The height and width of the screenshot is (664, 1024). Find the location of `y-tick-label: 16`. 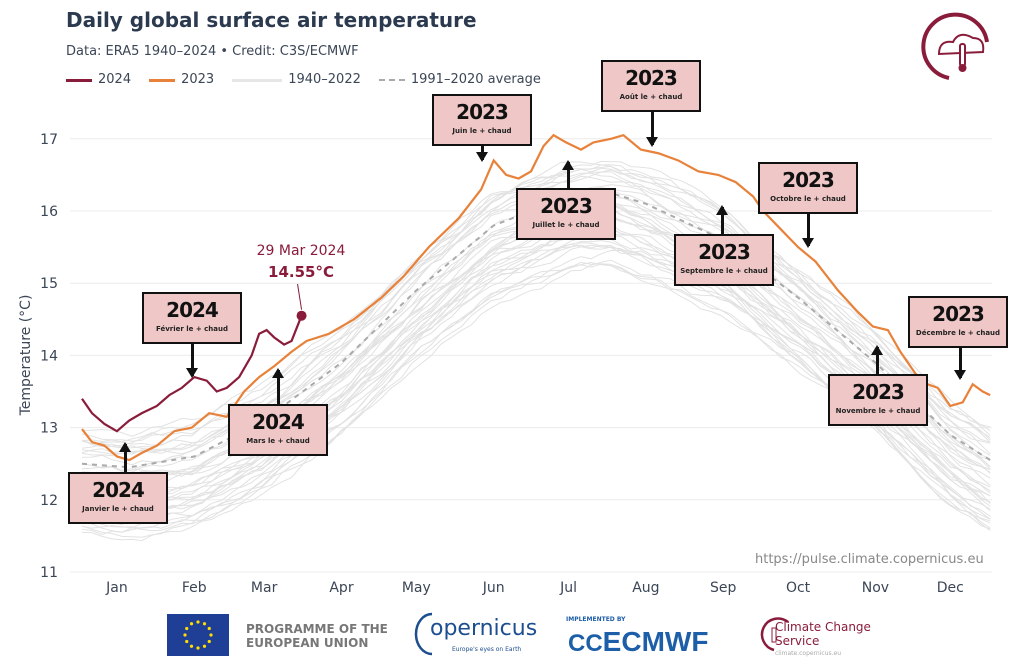

y-tick-label: 16 is located at coordinates (49, 212).